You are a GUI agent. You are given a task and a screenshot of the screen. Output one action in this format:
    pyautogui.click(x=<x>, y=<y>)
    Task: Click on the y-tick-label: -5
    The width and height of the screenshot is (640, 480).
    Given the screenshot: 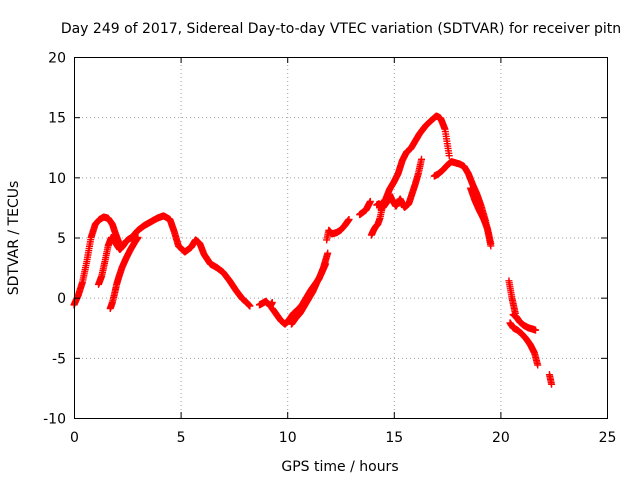 What is the action you would take?
    pyautogui.click(x=59, y=359)
    